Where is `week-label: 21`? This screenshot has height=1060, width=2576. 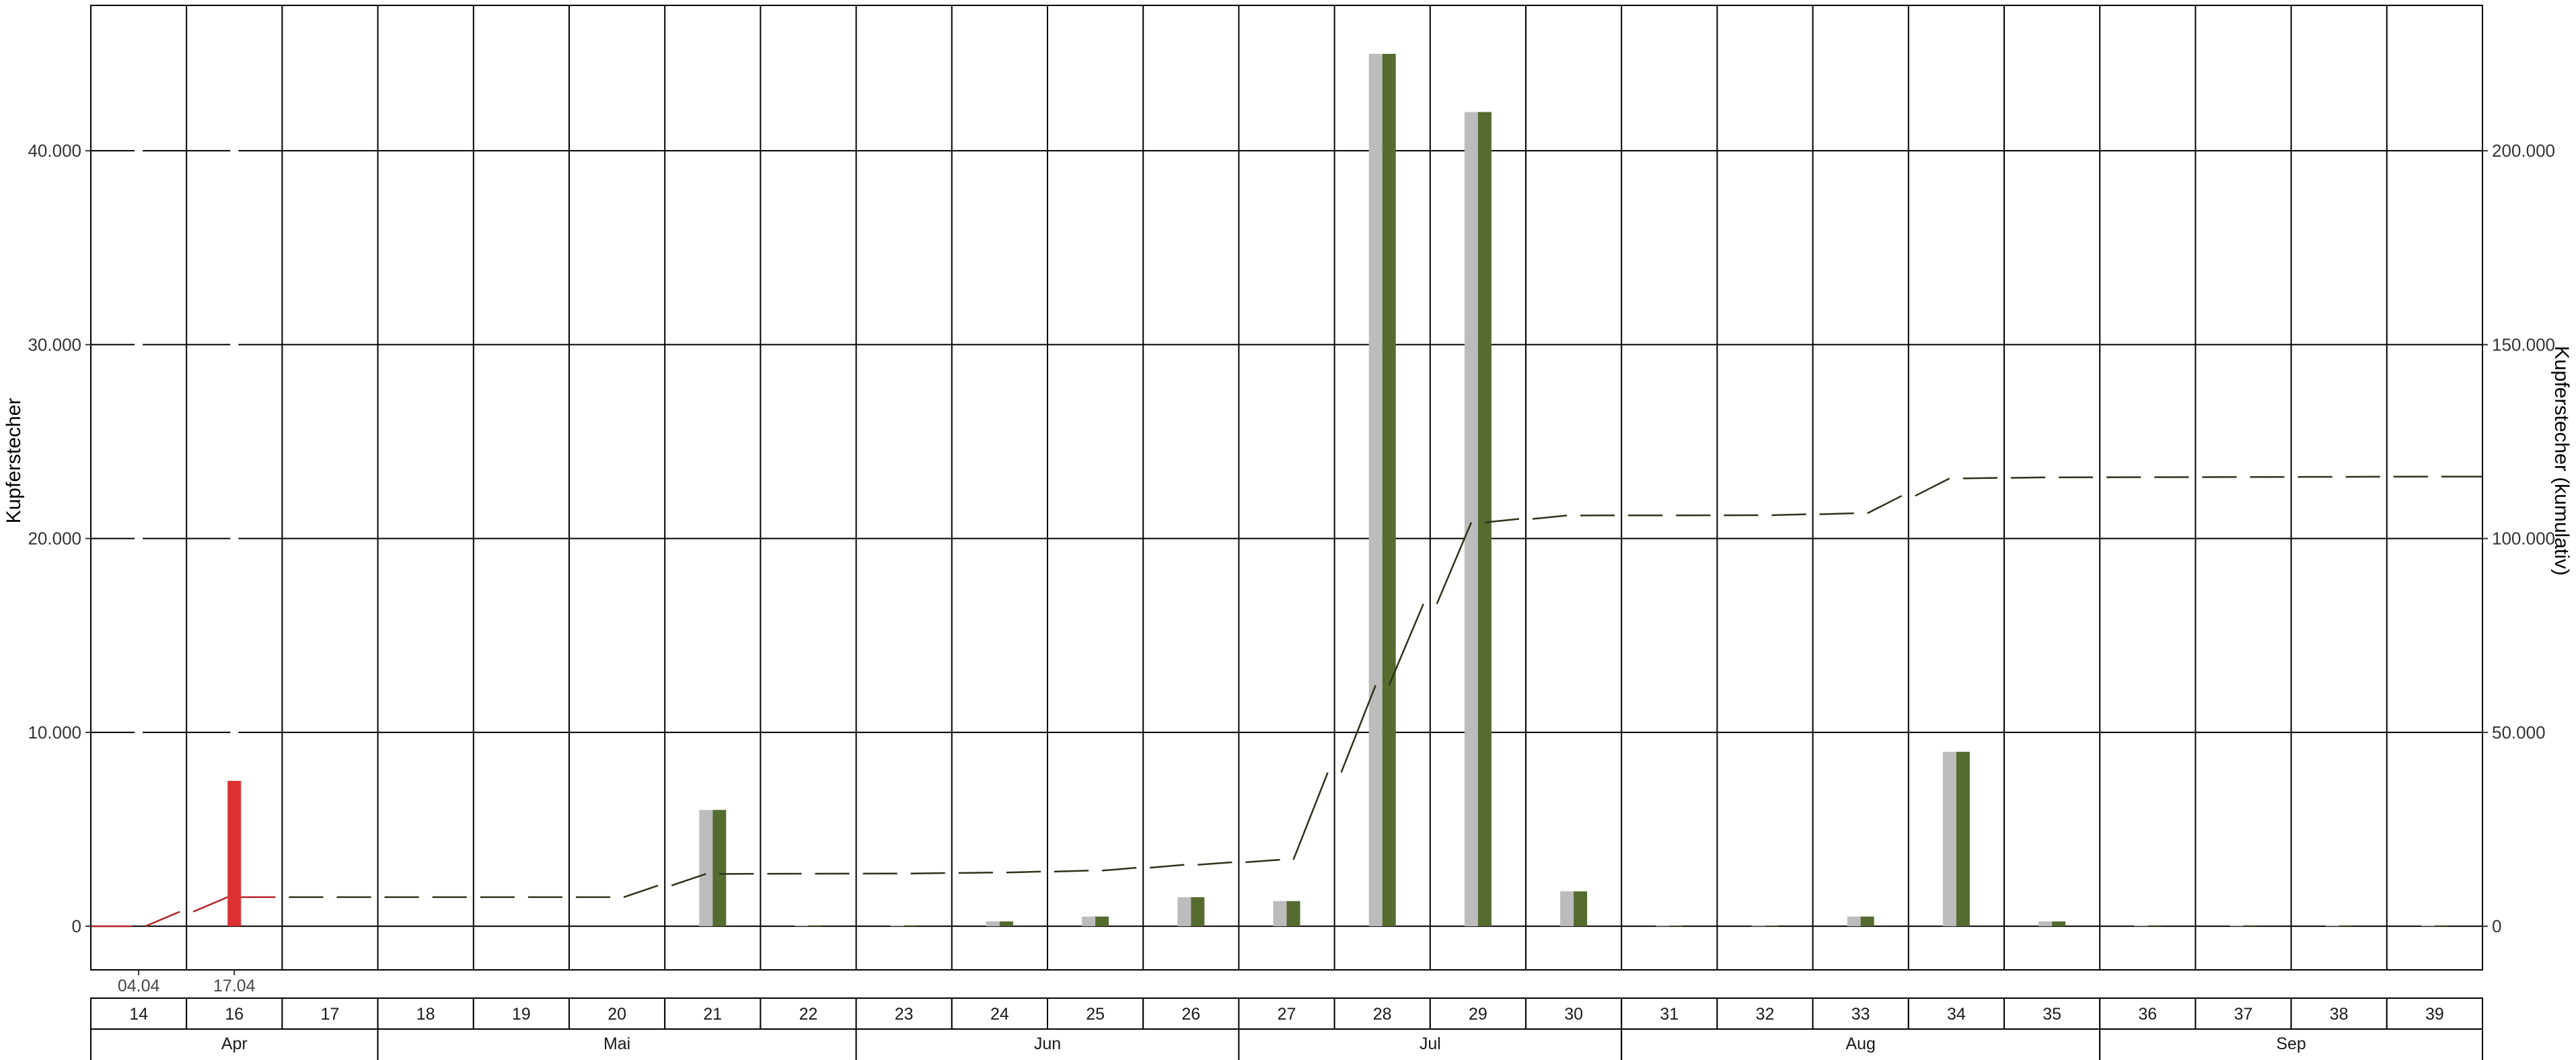 week-label: 21 is located at coordinates (712, 1014).